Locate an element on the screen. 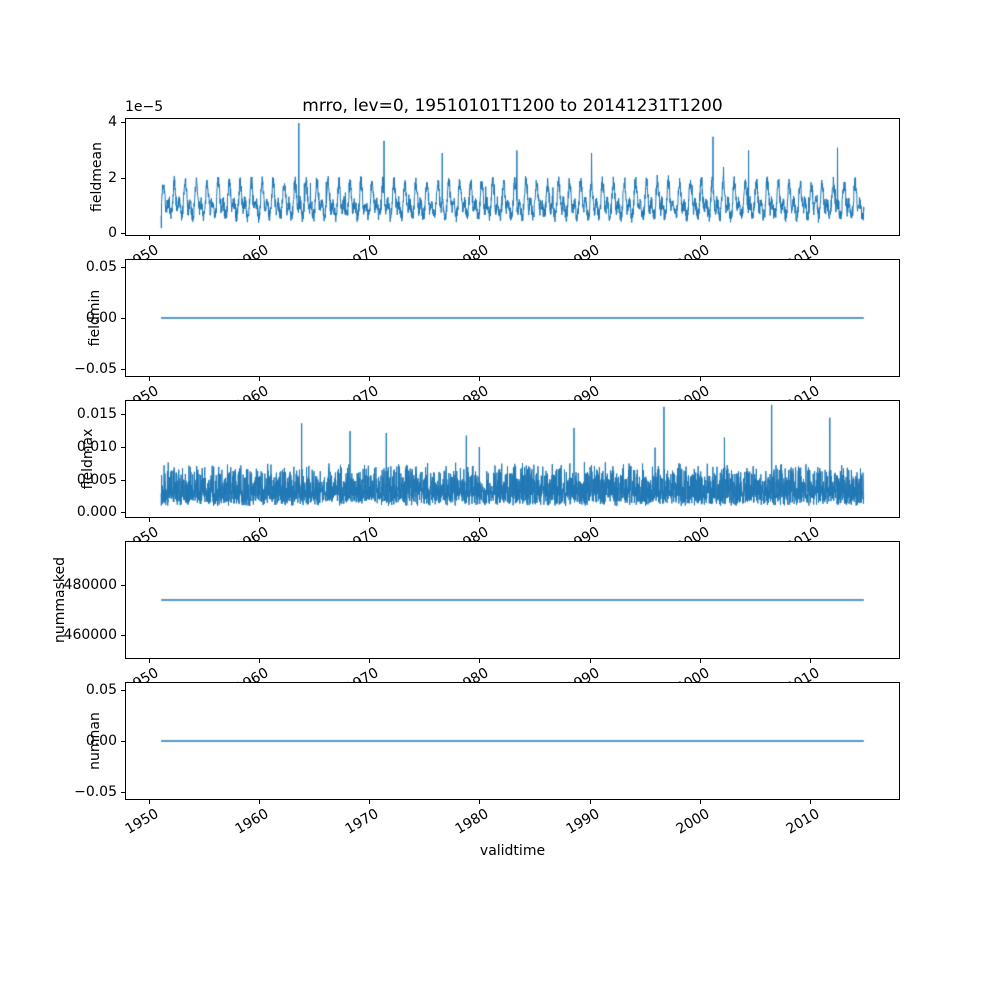  fieldmean-line-canvas is located at coordinates (512, 177).